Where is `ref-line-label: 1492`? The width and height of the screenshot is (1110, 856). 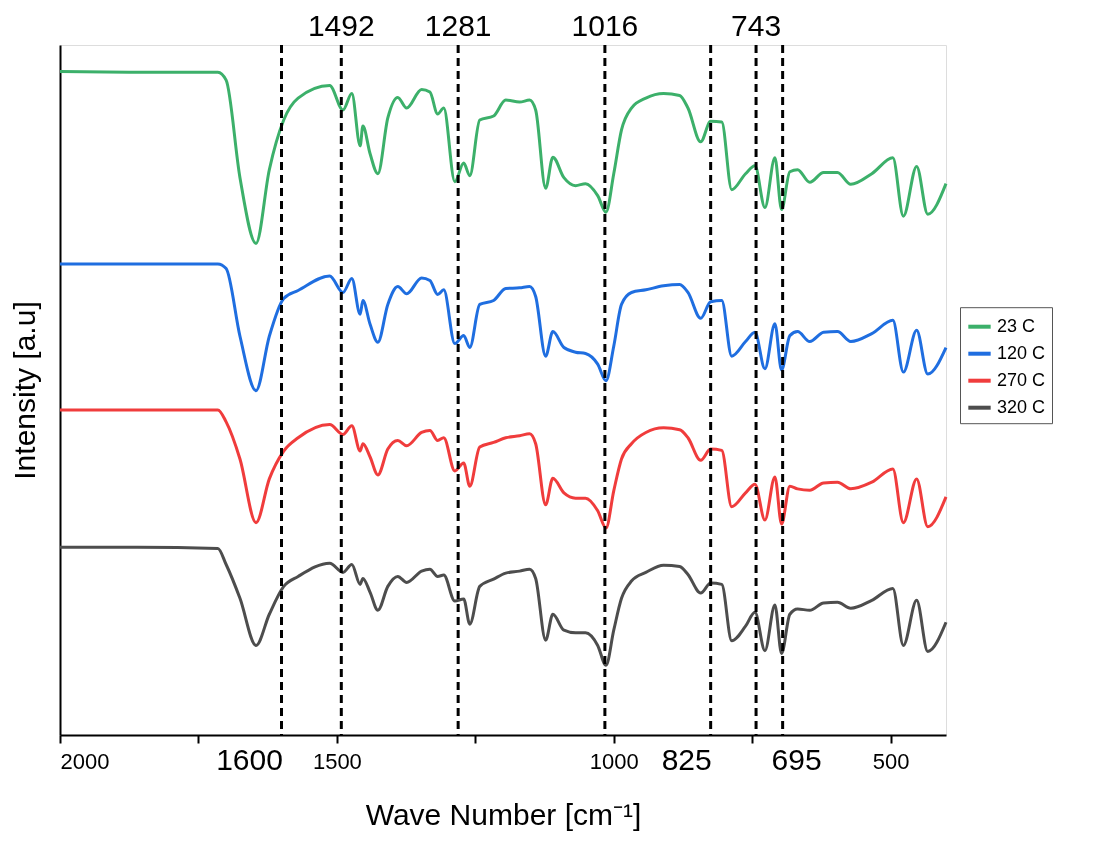
ref-line-label: 1492 is located at coordinates (341, 25).